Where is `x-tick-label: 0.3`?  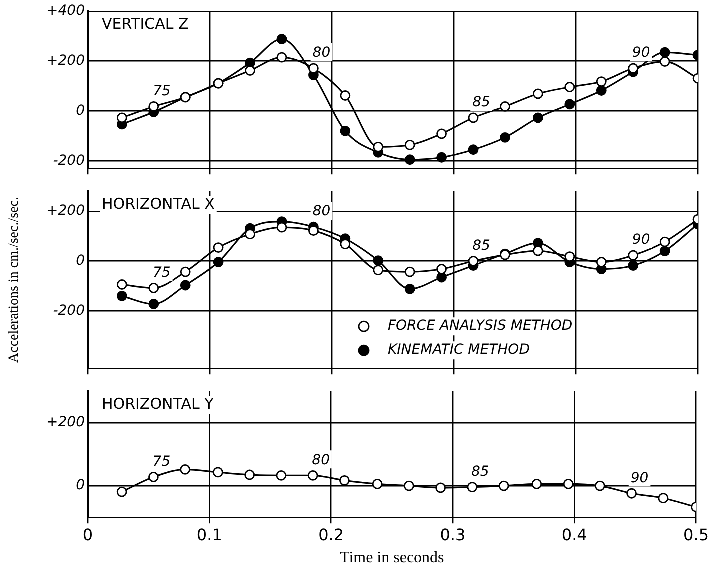 x-tick-label: 0.3 is located at coordinates (453, 534).